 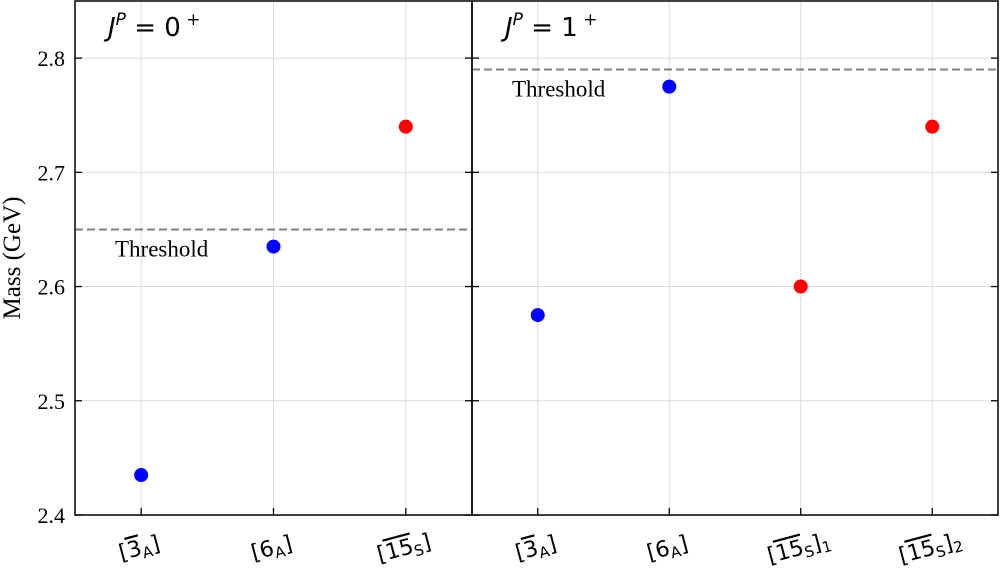 I want to click on y-tick-label: 2.8, so click(x=52, y=58).